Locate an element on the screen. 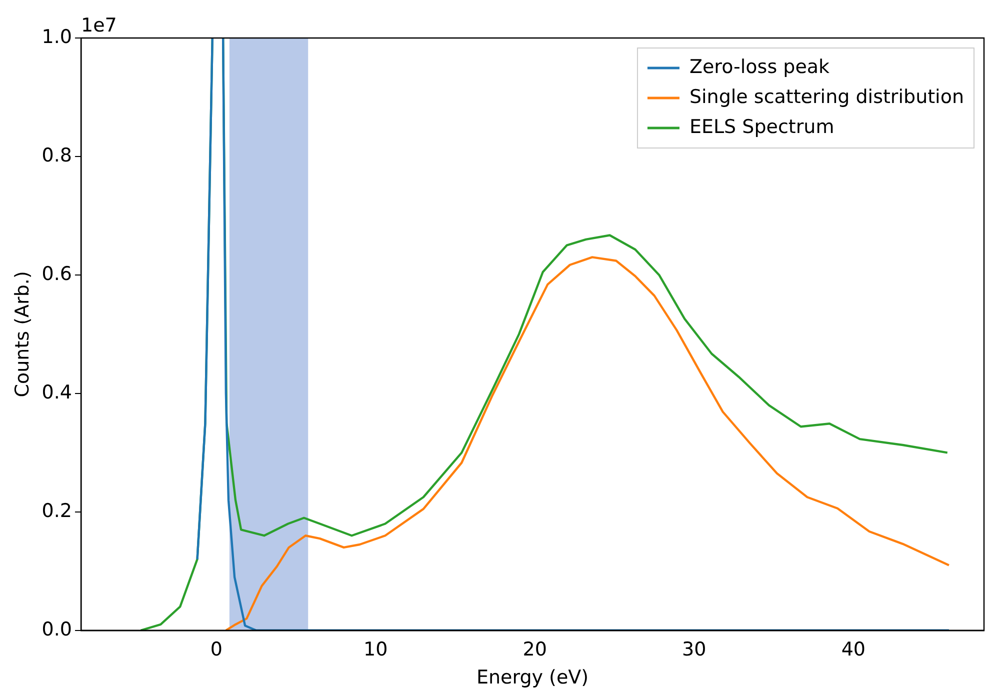  x-tick-label: 10 is located at coordinates (376, 649).